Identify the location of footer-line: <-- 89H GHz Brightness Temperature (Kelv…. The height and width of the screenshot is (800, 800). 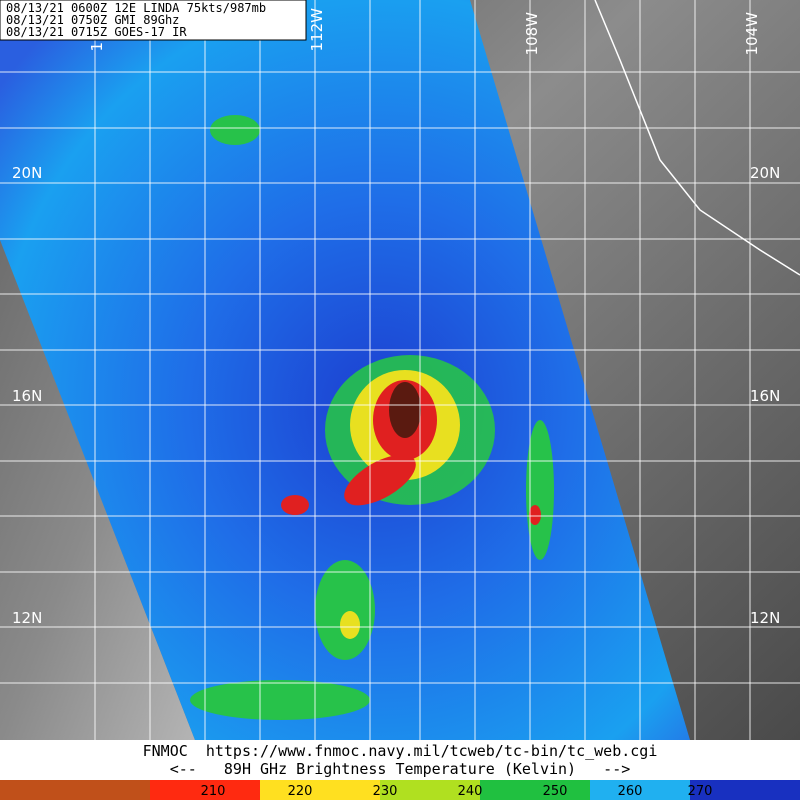
(400, 769).